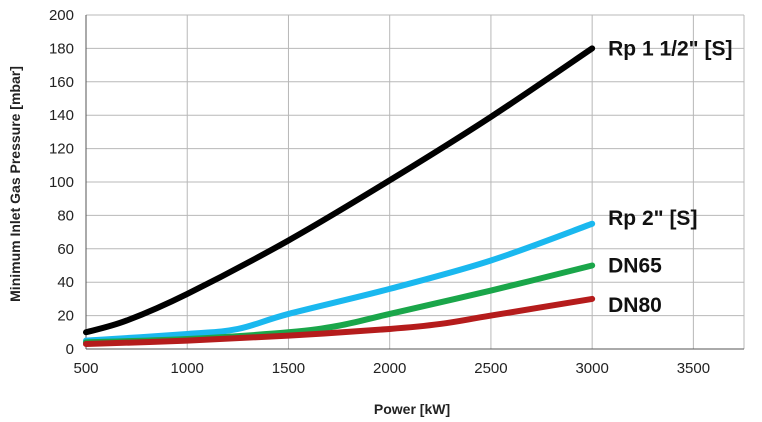  Describe the element at coordinates (412, 409) in the screenshot. I see `x-axis-title: Power [kW]` at that location.